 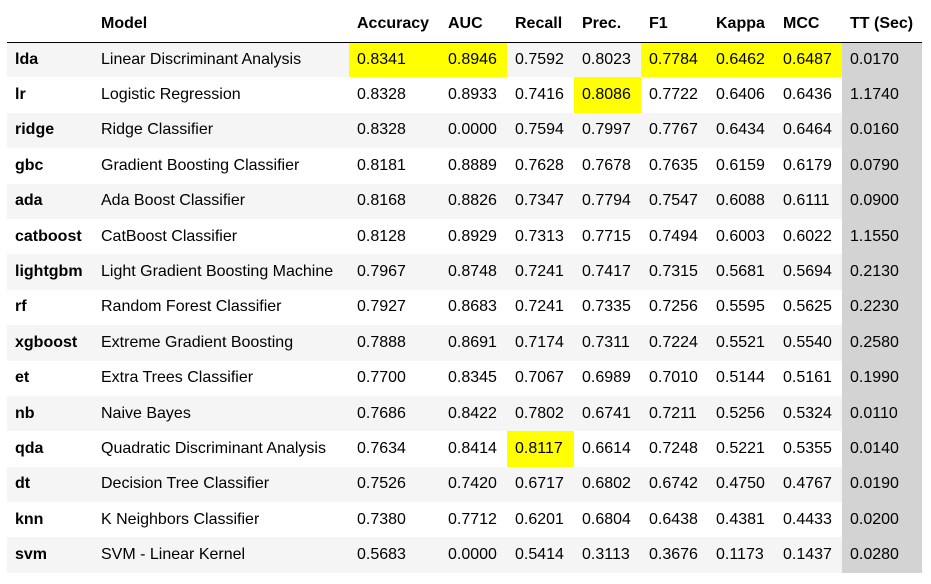 What do you see at coordinates (472, 165) in the screenshot?
I see `metric-cell-auc: 0.8889` at bounding box center [472, 165].